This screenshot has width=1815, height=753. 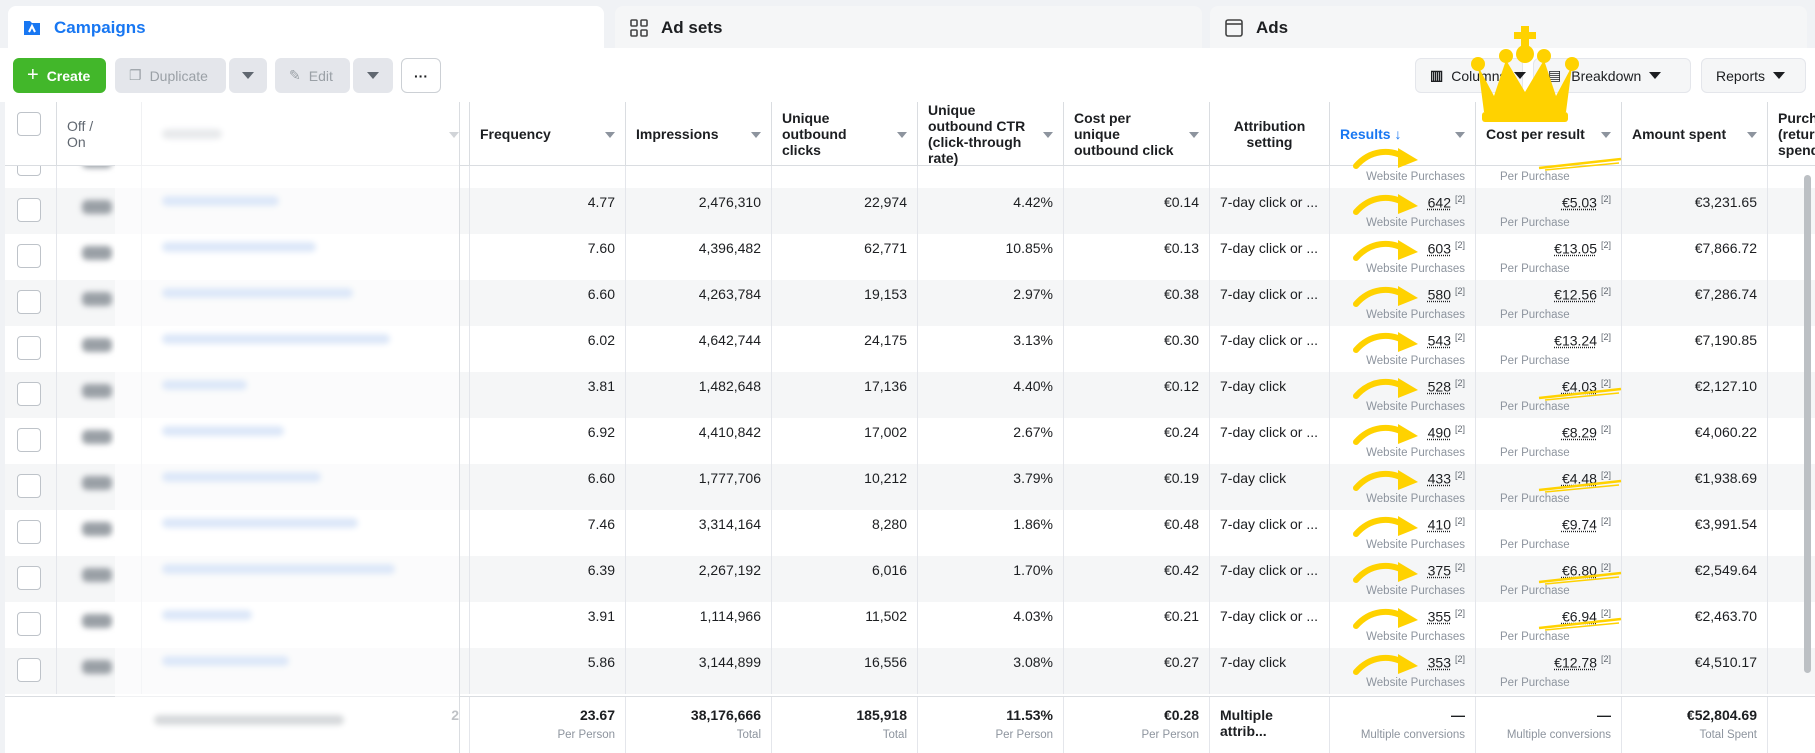 What do you see at coordinates (1439, 340) in the screenshot?
I see `results-value: 543` at bounding box center [1439, 340].